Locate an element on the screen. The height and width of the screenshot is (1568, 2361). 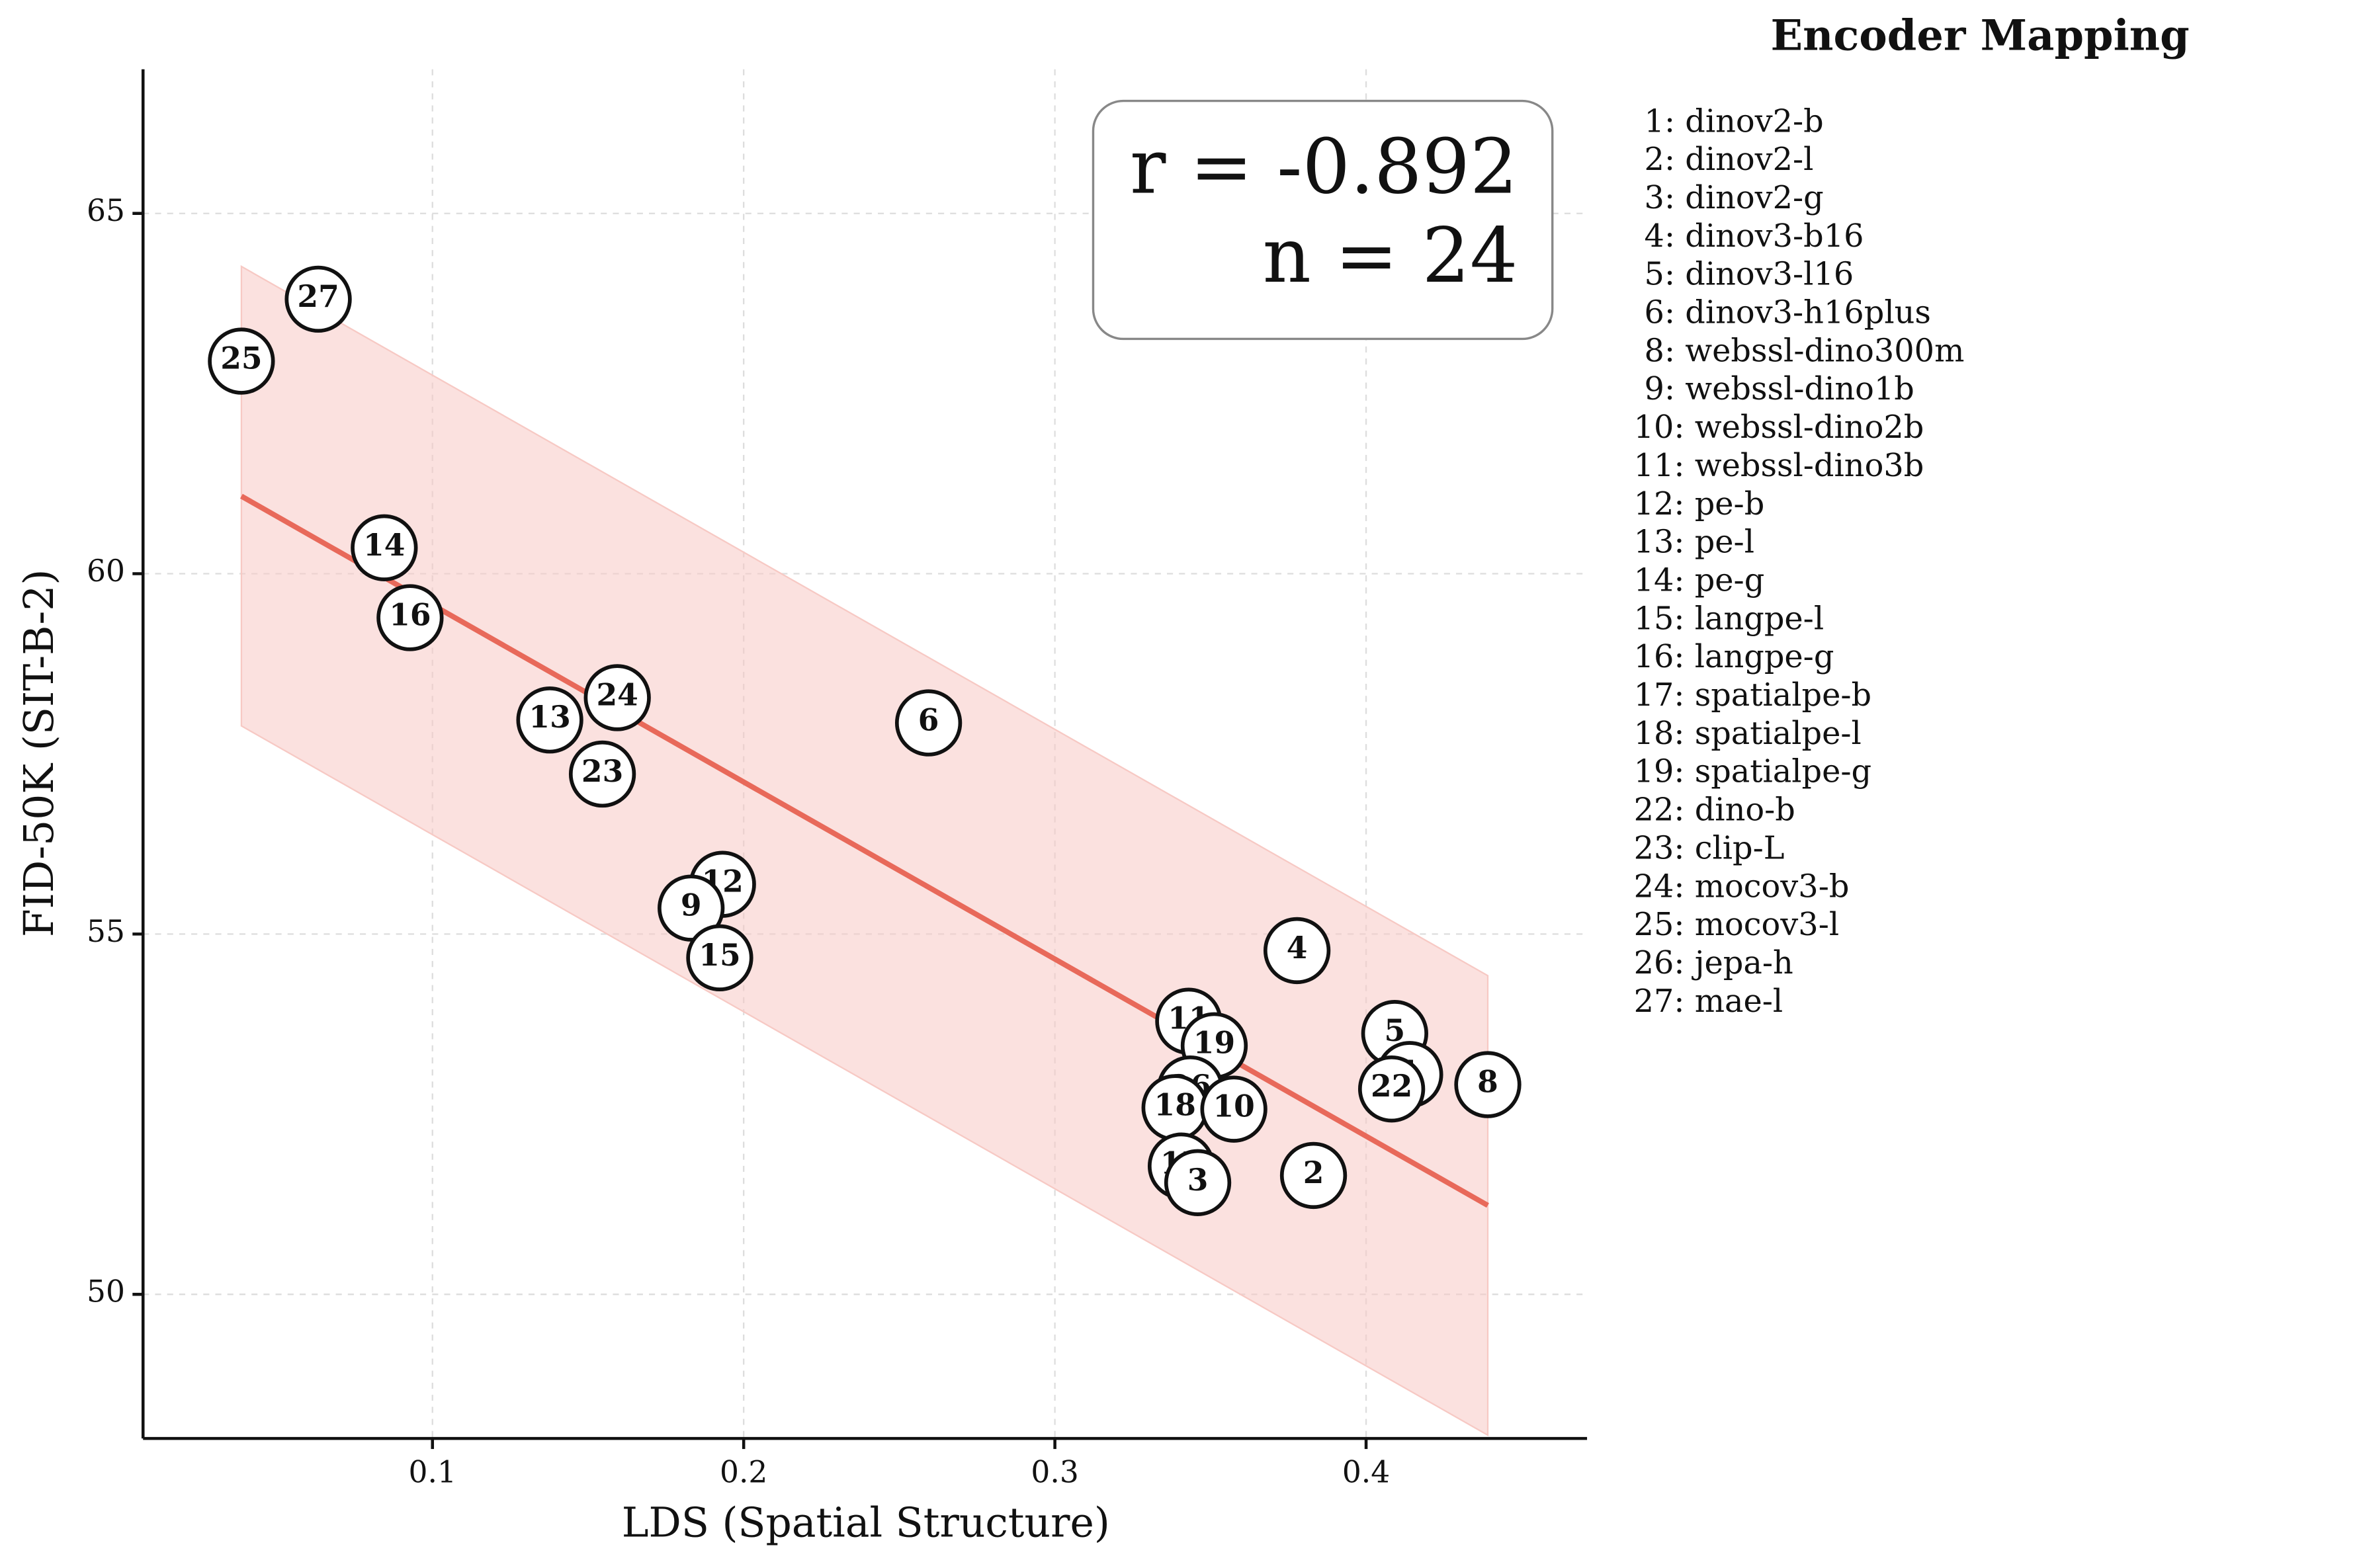
legend-entry: 23: clip-L is located at coordinates (1710, 848).